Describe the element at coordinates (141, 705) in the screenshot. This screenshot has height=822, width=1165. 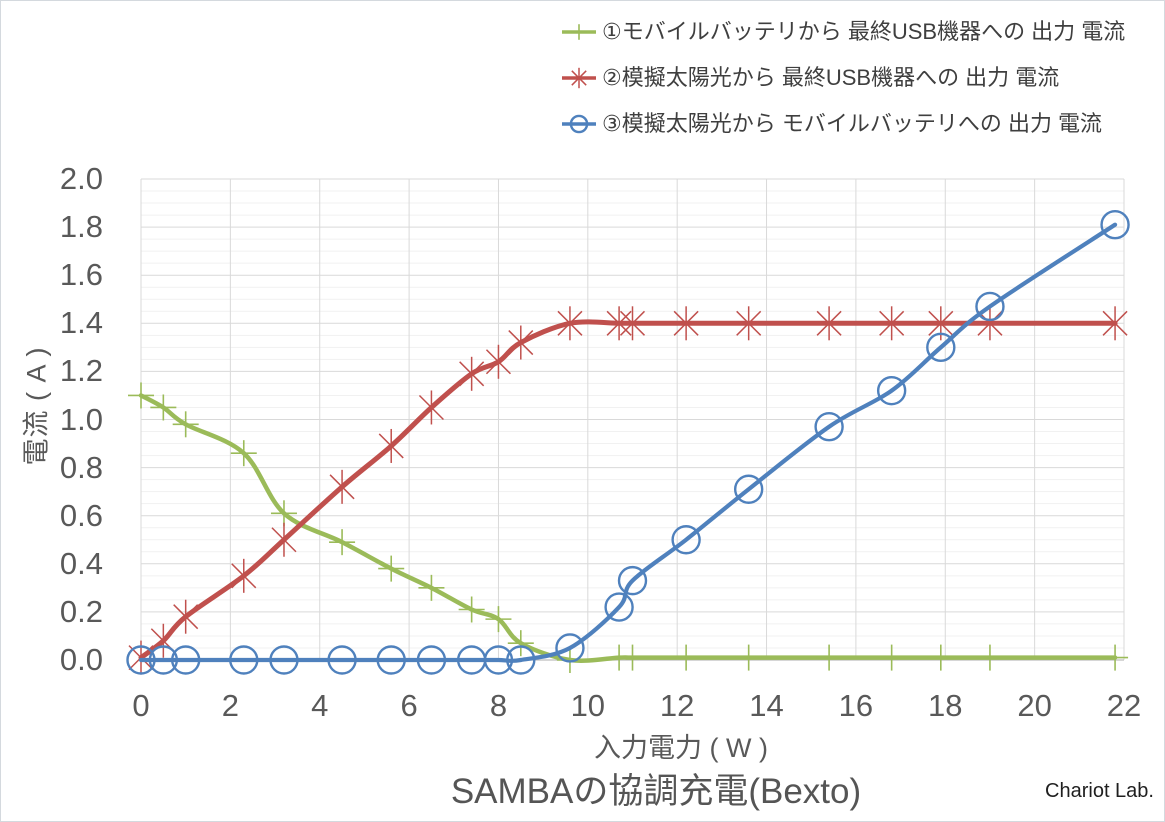
I see `x-tick-label: 0` at that location.